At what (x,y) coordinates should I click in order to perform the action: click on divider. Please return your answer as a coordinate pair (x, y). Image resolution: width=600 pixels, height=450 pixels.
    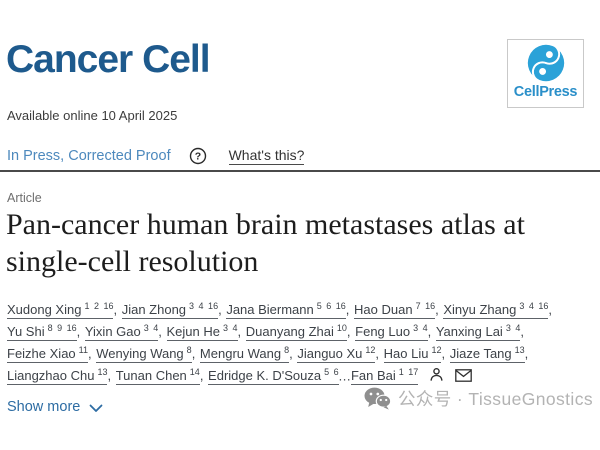
    Looking at the image, I should click on (300, 171).